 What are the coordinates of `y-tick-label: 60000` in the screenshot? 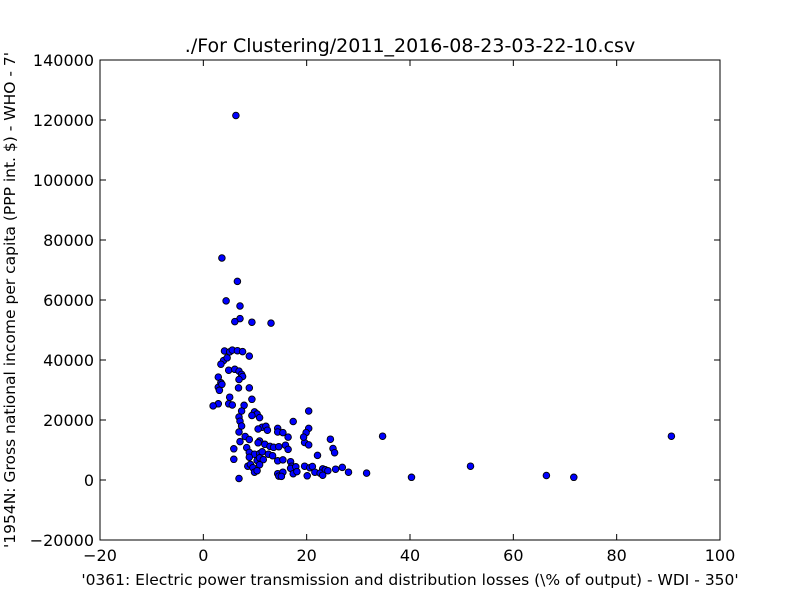 It's located at (68, 300).